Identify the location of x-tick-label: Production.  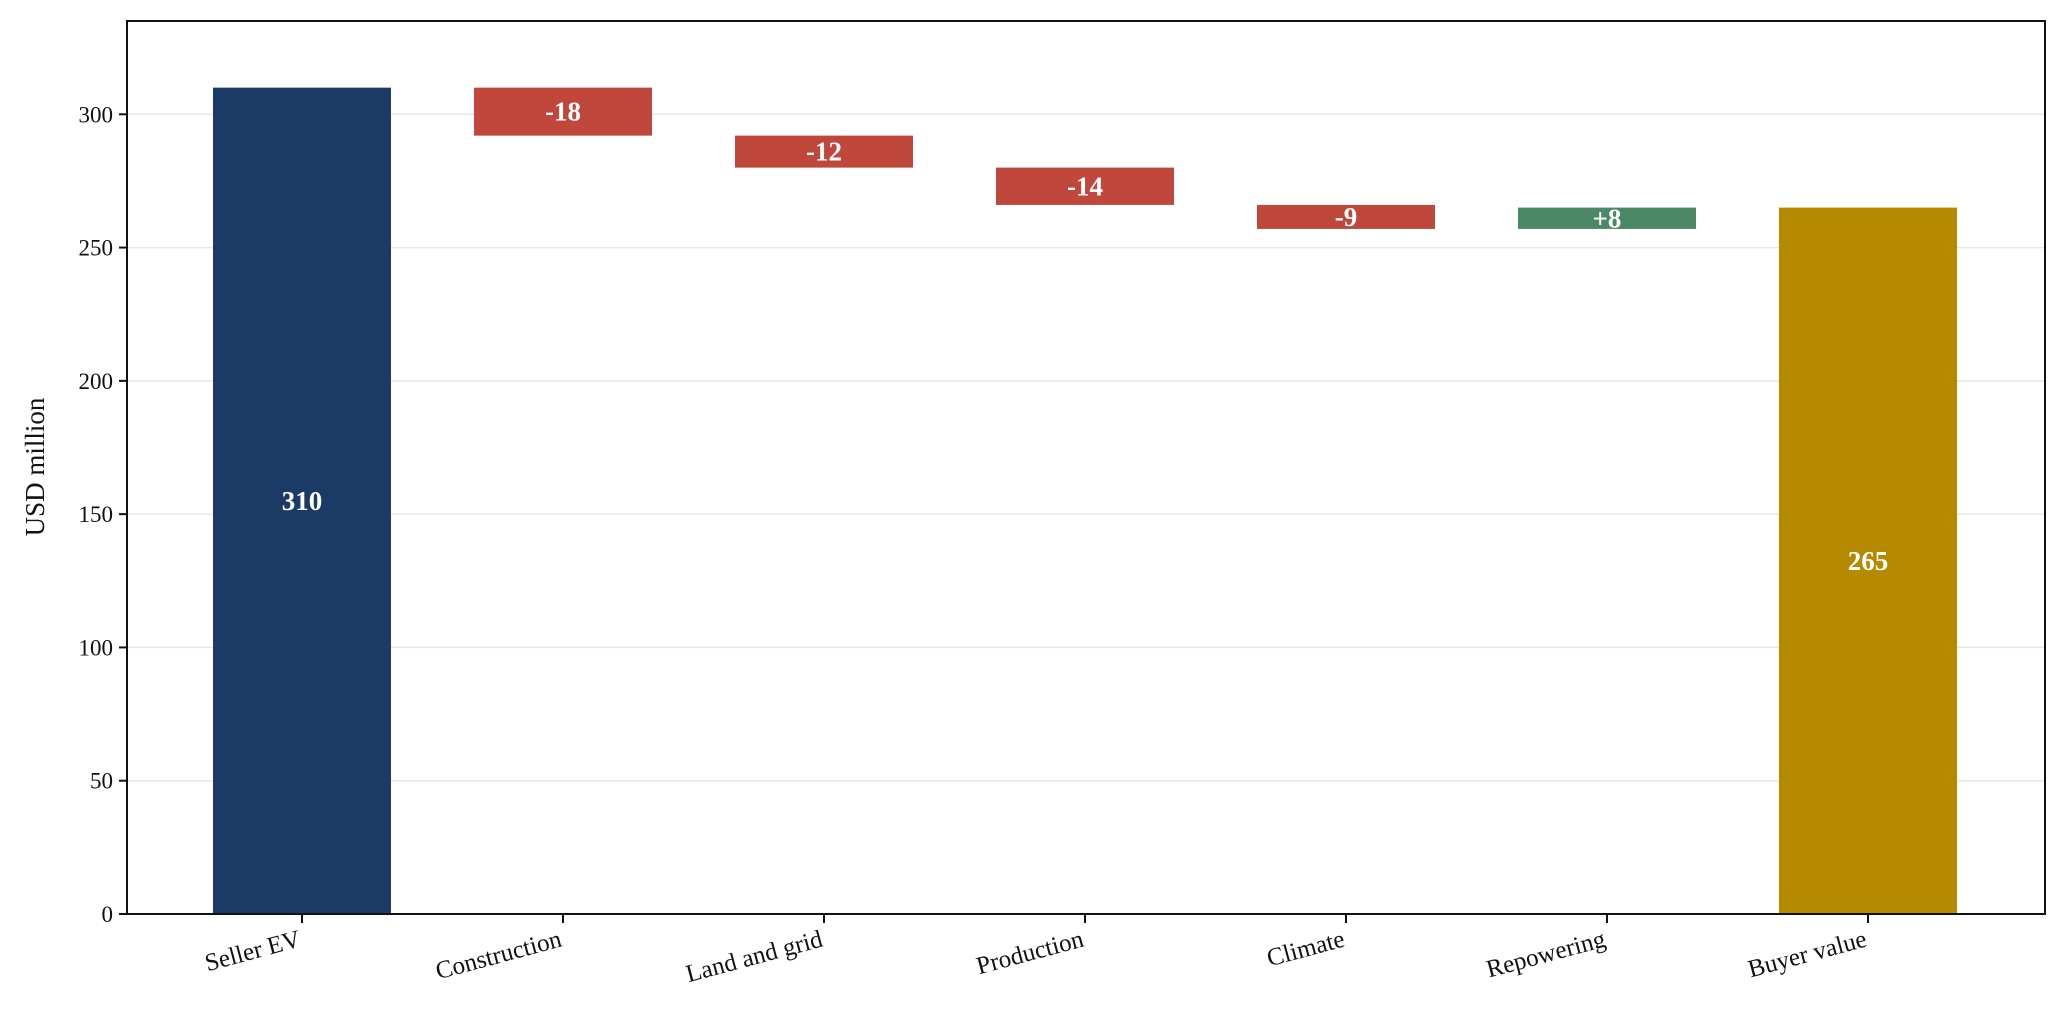
(1030, 953).